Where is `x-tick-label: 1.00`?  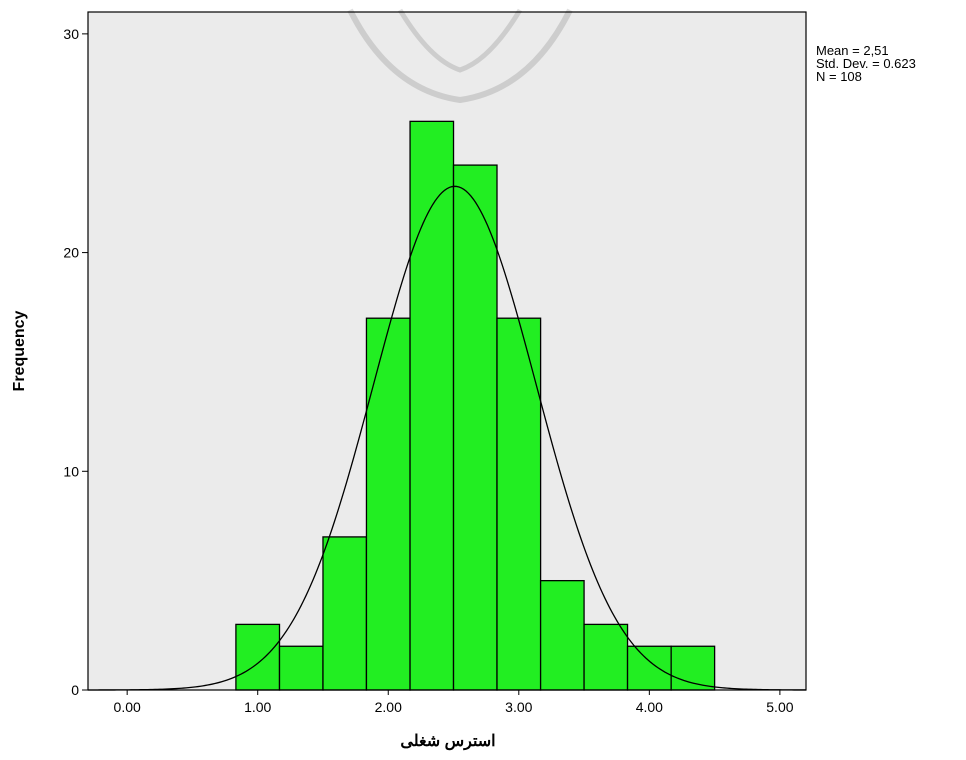
x-tick-label: 1.00 is located at coordinates (257, 707).